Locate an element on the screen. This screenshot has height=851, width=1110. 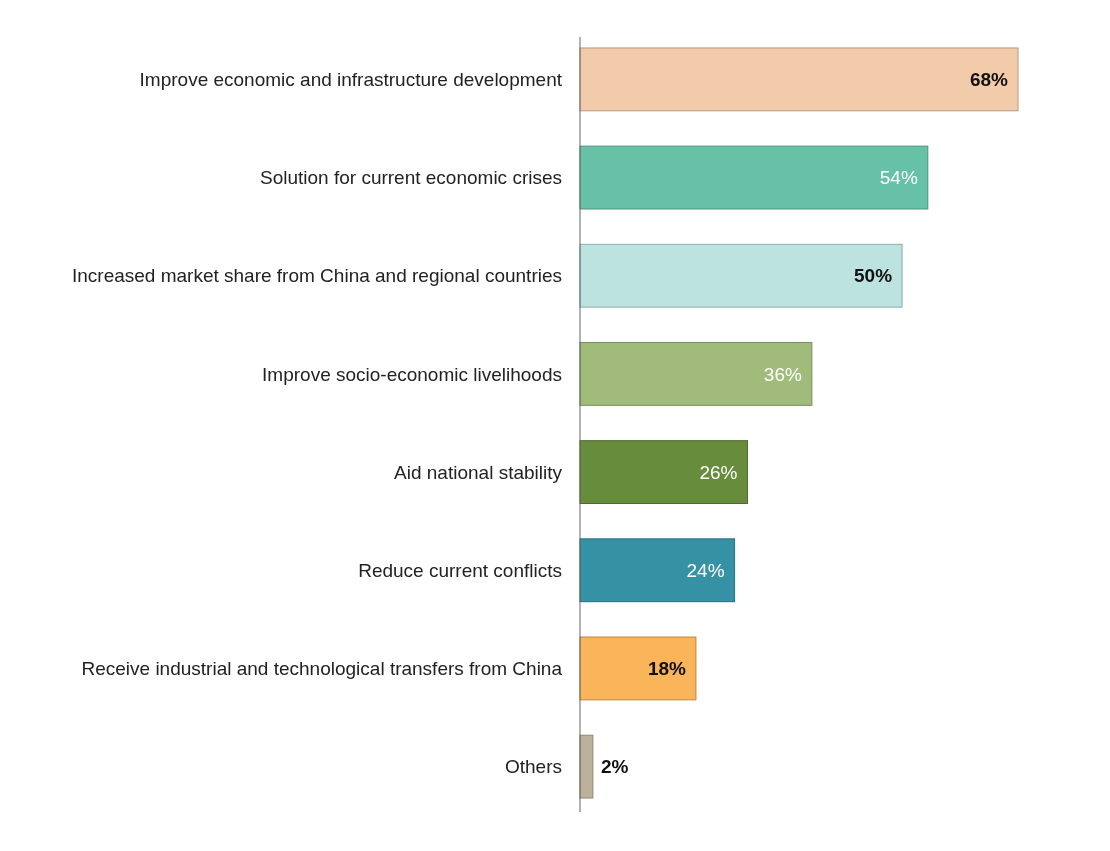
data-label: 24% is located at coordinates (705, 570).